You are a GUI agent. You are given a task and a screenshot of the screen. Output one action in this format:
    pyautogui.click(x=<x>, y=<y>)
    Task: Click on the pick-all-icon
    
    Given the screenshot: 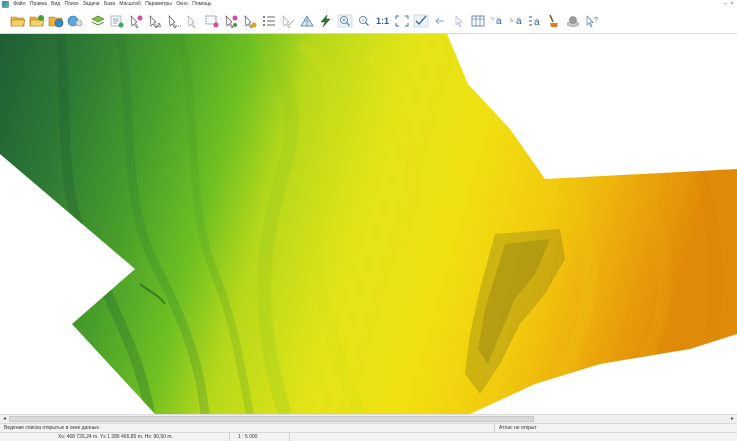 What is the action you would take?
    pyautogui.click(x=174, y=21)
    